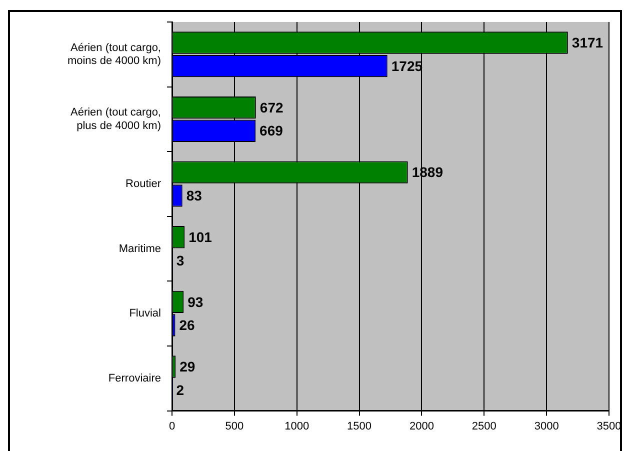  What do you see at coordinates (194, 196) in the screenshot?
I see `data-label: 83` at bounding box center [194, 196].